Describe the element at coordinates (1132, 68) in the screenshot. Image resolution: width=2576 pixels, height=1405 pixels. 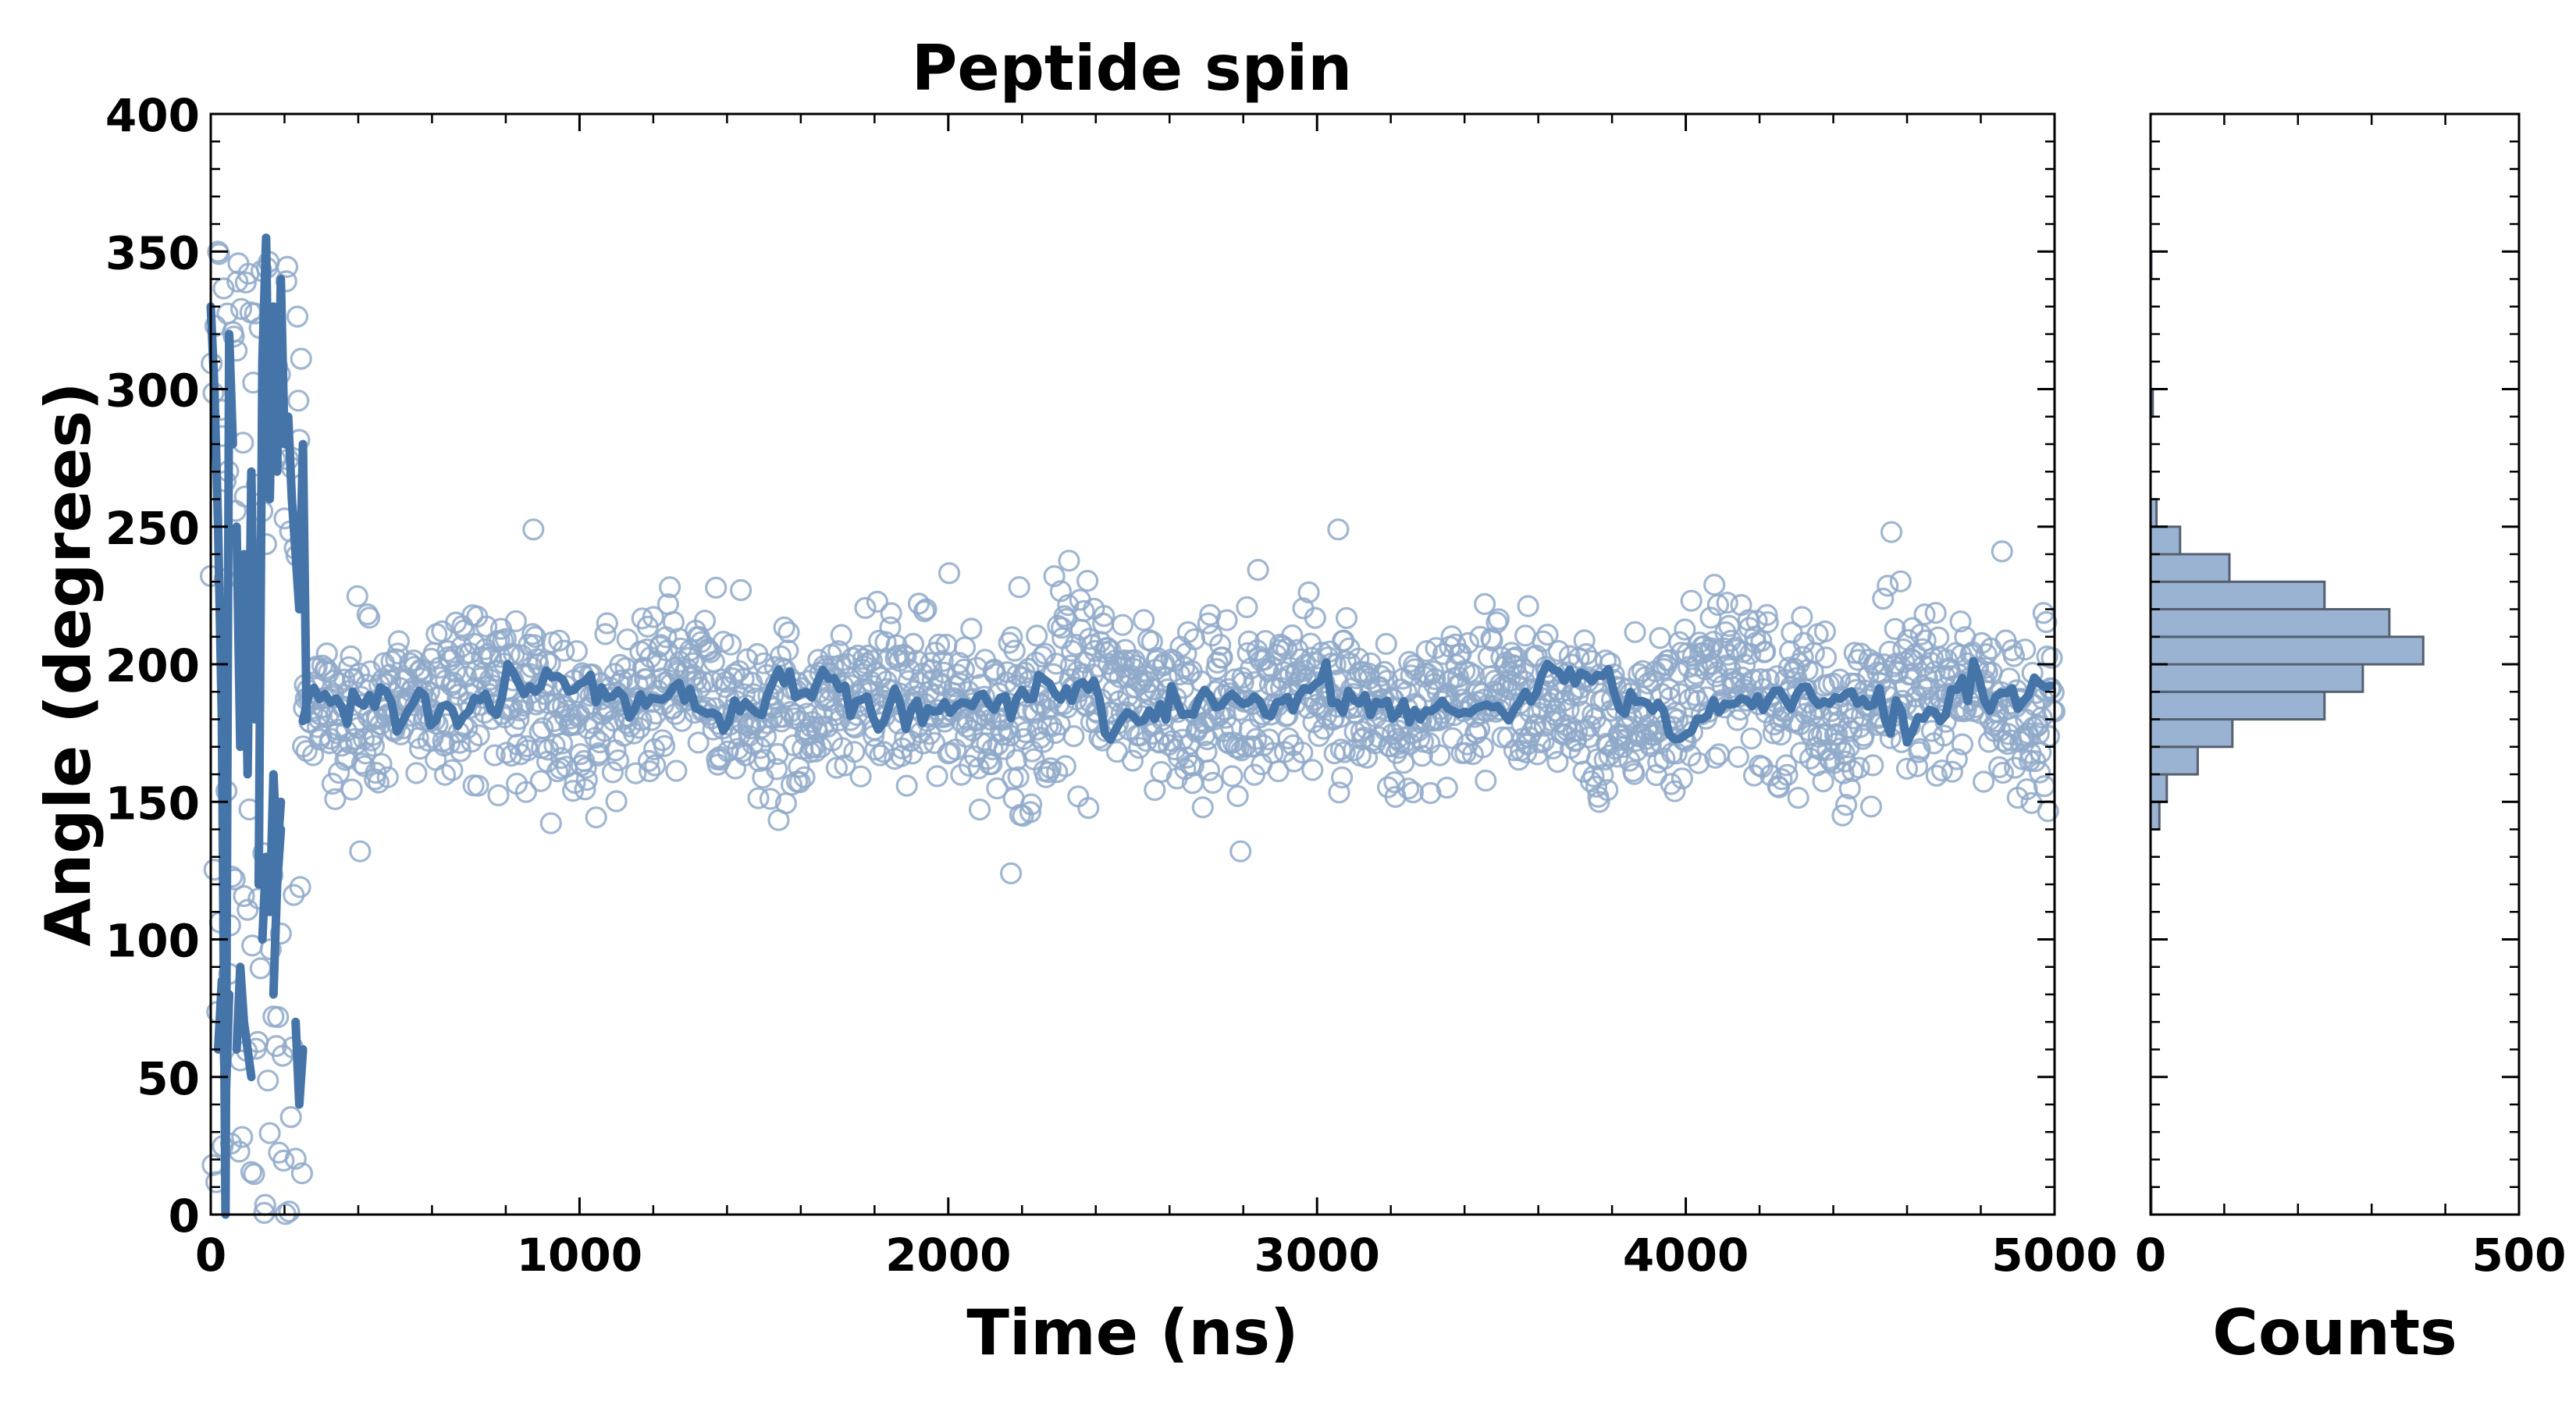
I see `chart-title: Peptide spin` at that location.